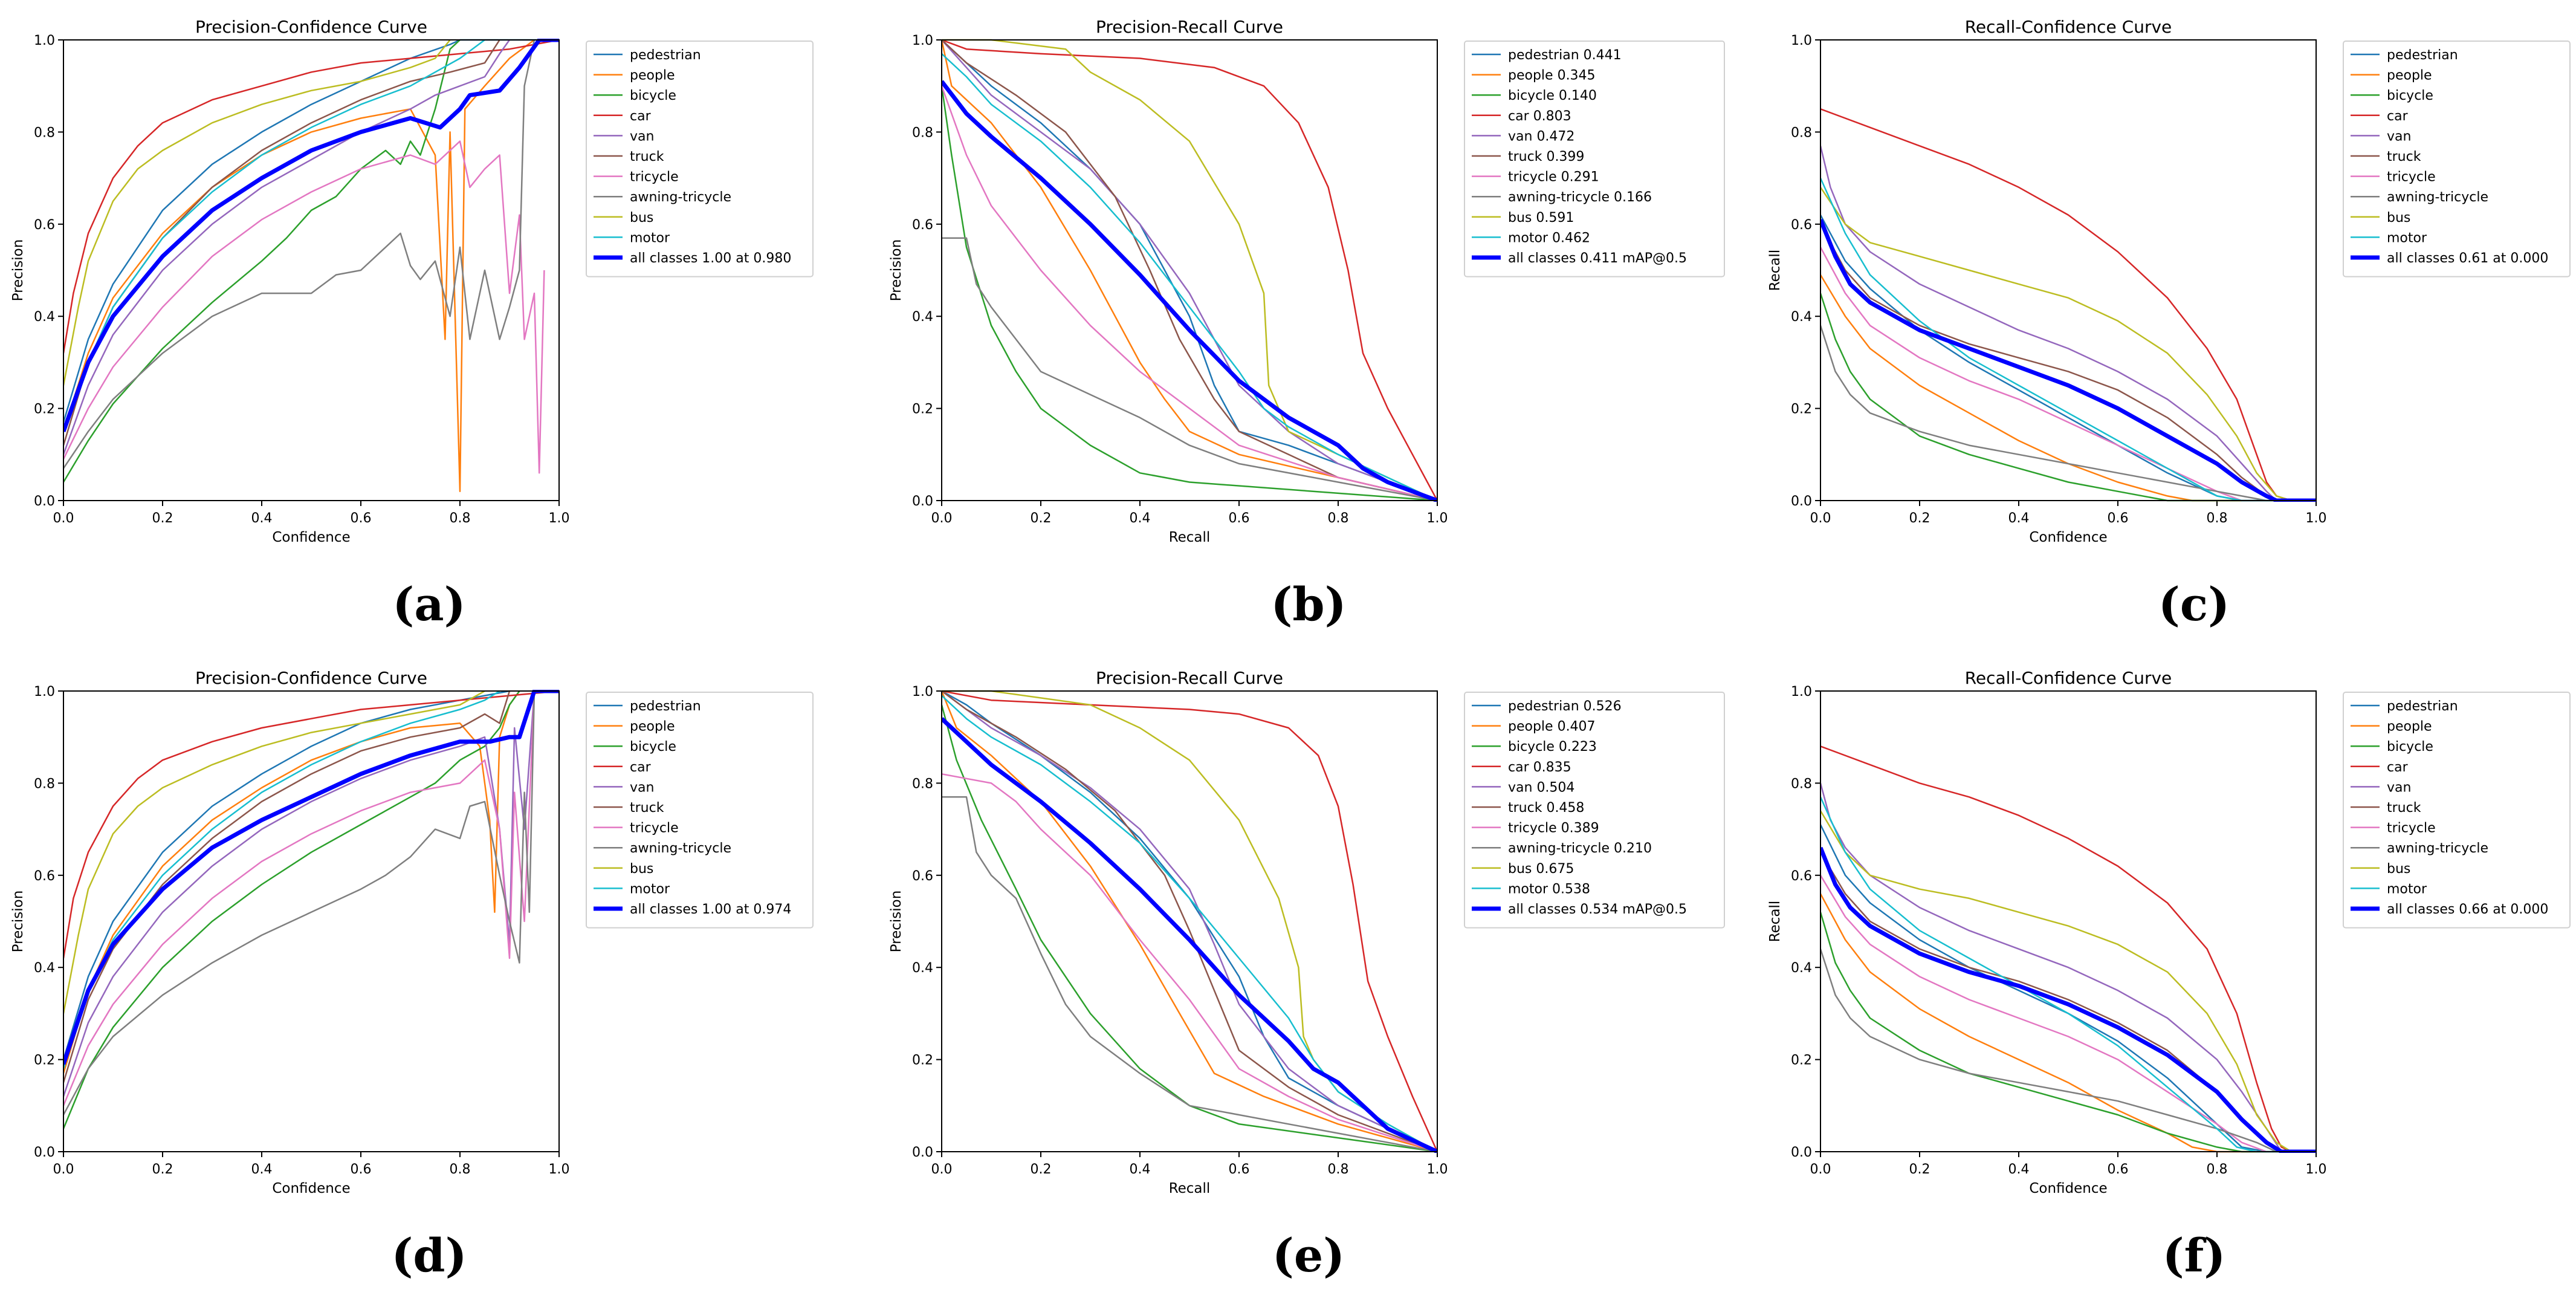 This screenshot has height=1298, width=2576. I want to click on panel-label-d: (d), so click(429, 1255).